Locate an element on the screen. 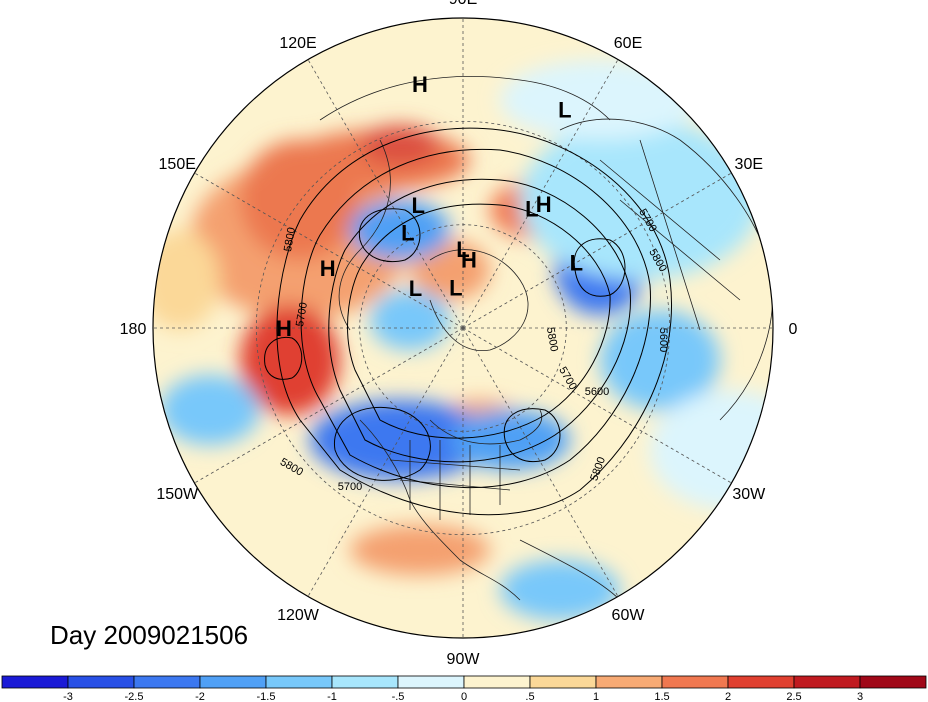 Image resolution: width=928 pixels, height=702 pixels. lon-label: 120E is located at coordinates (297, 43).